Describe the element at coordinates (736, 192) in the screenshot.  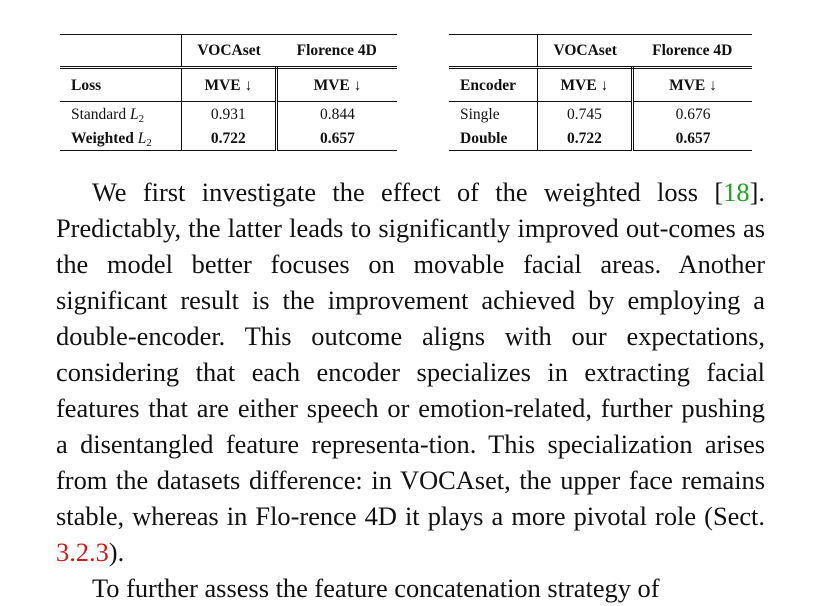
I see `citation-link: 18` at that location.